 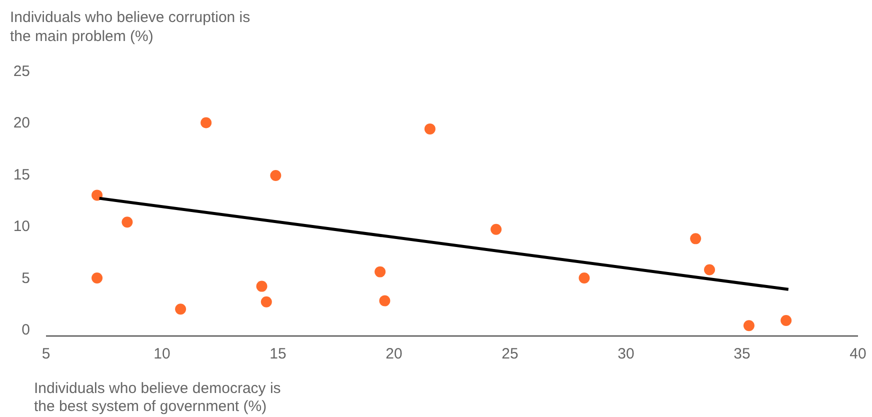 I want to click on y-tick-label: 0, so click(x=26, y=330).